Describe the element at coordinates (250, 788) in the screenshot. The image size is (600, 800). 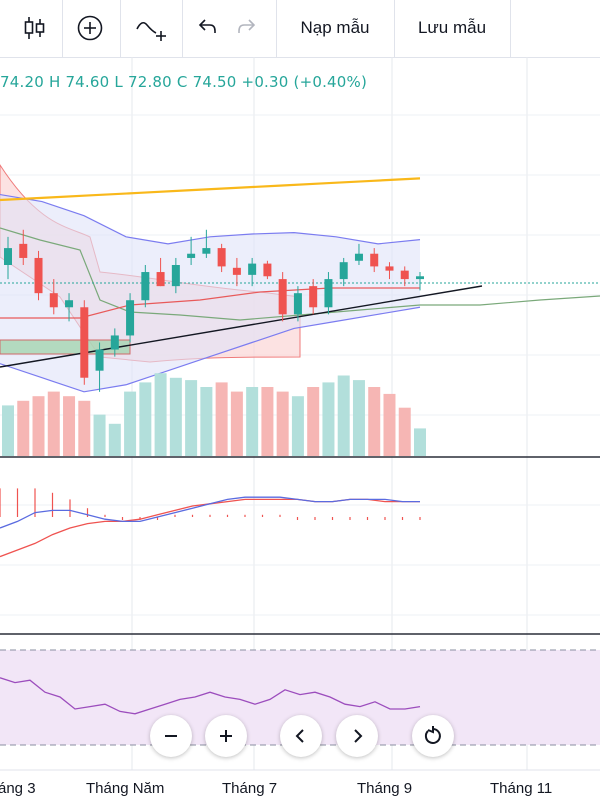
I see `x-axis-label: Tháng 7` at that location.